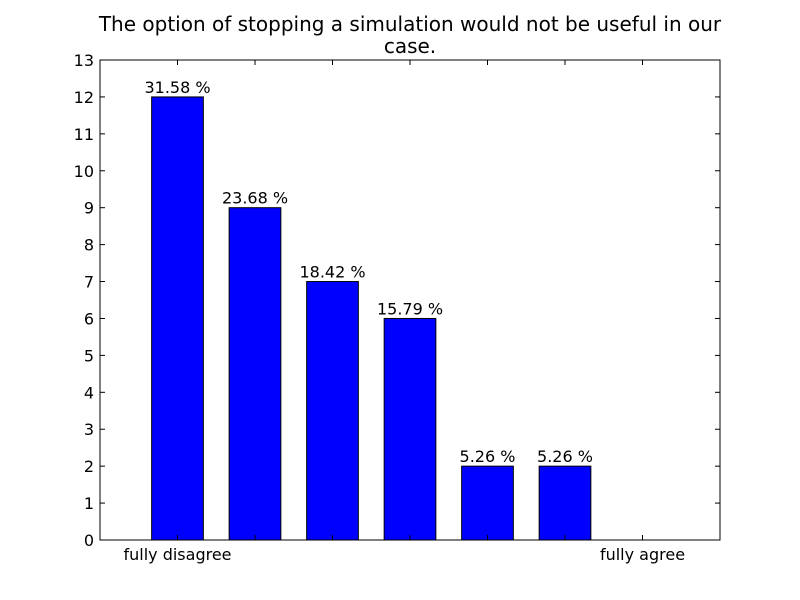 This screenshot has height=600, width=800. I want to click on y-tick-label: 3, so click(89, 429).